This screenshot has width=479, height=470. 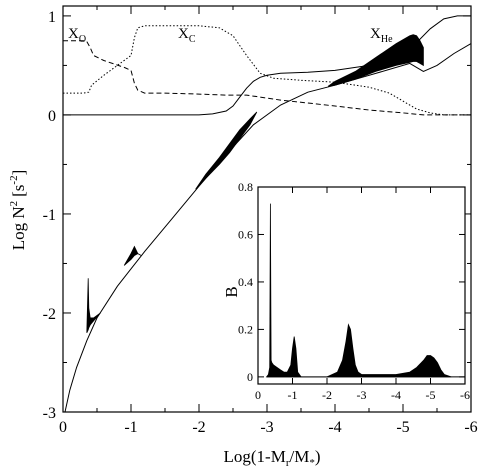 I want to click on inset-y-tick-label-2: 0.4, so click(x=245, y=282).